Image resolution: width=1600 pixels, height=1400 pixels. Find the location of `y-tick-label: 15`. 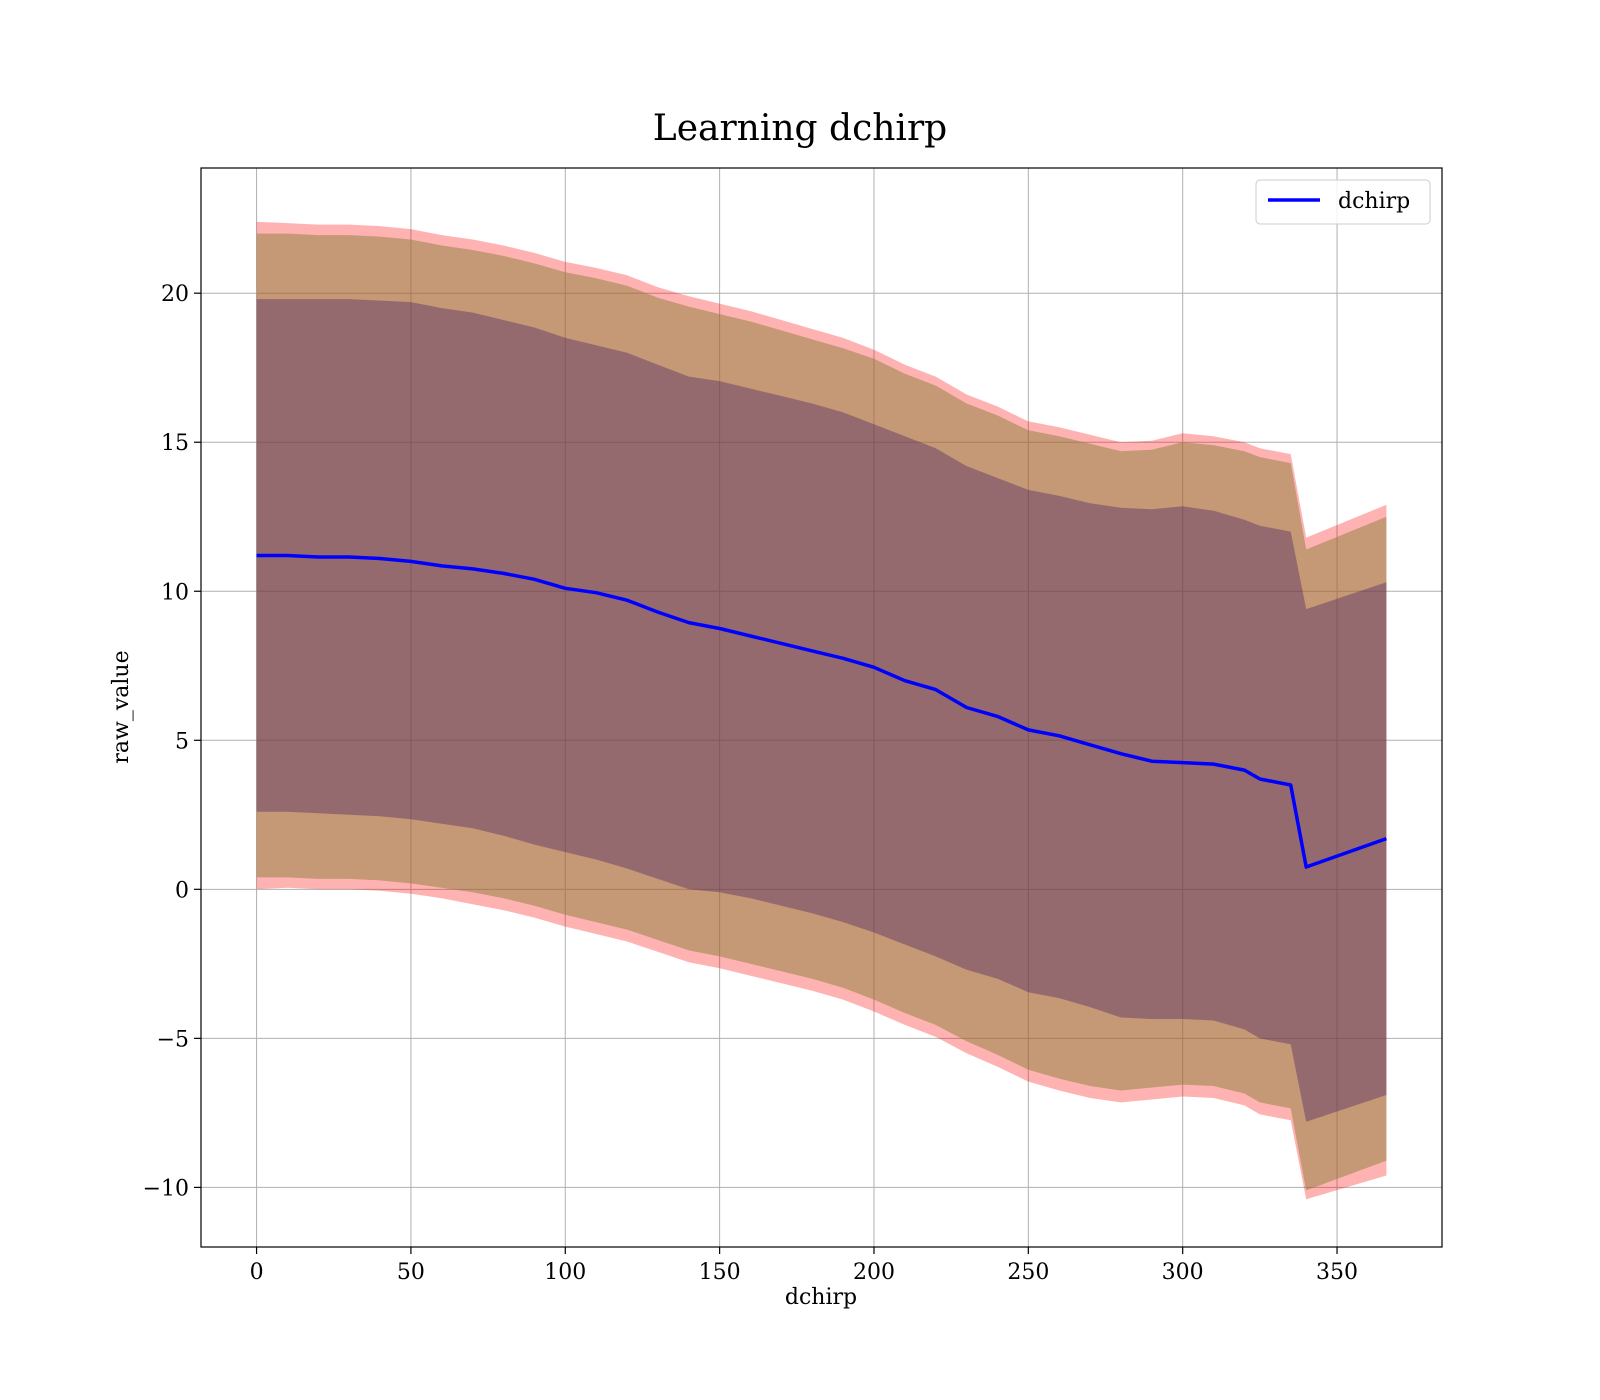

y-tick-label: 15 is located at coordinates (175, 443).